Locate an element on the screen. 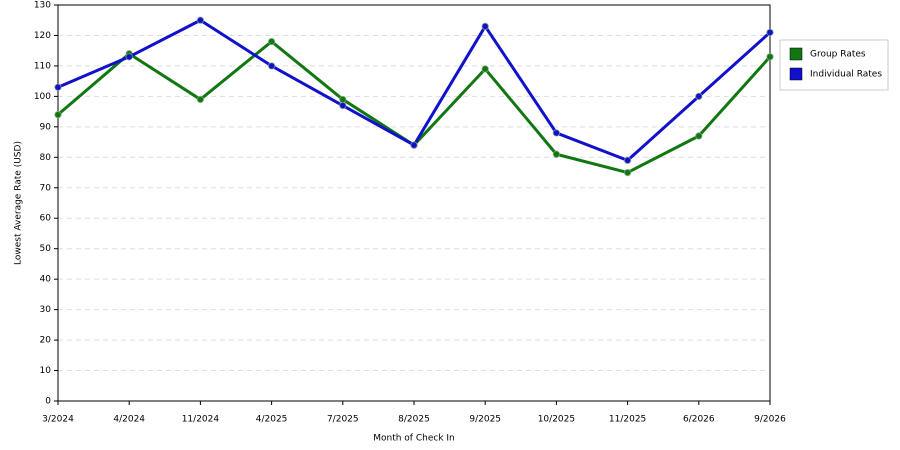 The height and width of the screenshot is (450, 900). x-tick-label: 11/2025 is located at coordinates (627, 420).